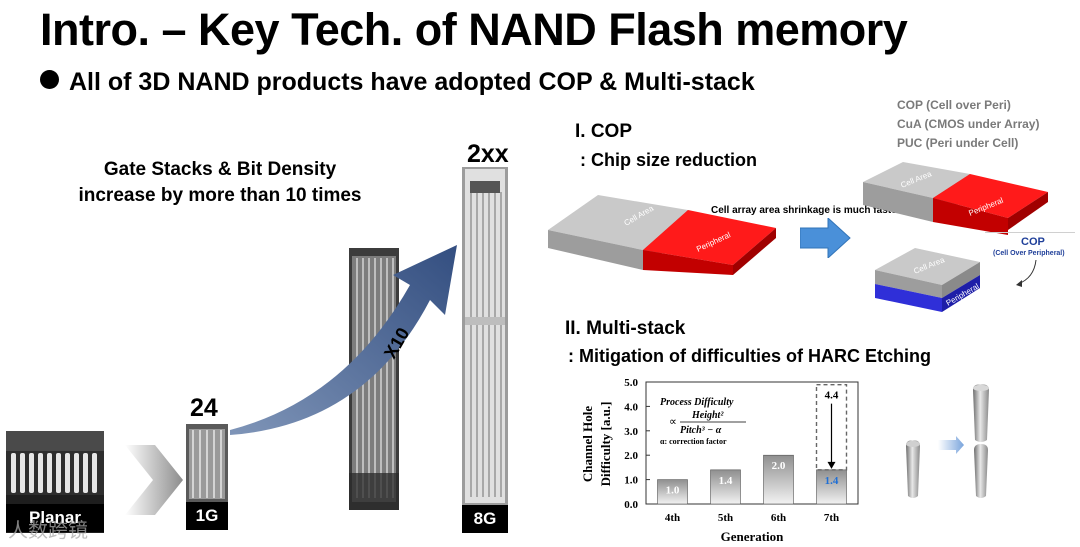  What do you see at coordinates (631, 407) in the screenshot?
I see `y-tick-label: 4.0` at bounding box center [631, 407].